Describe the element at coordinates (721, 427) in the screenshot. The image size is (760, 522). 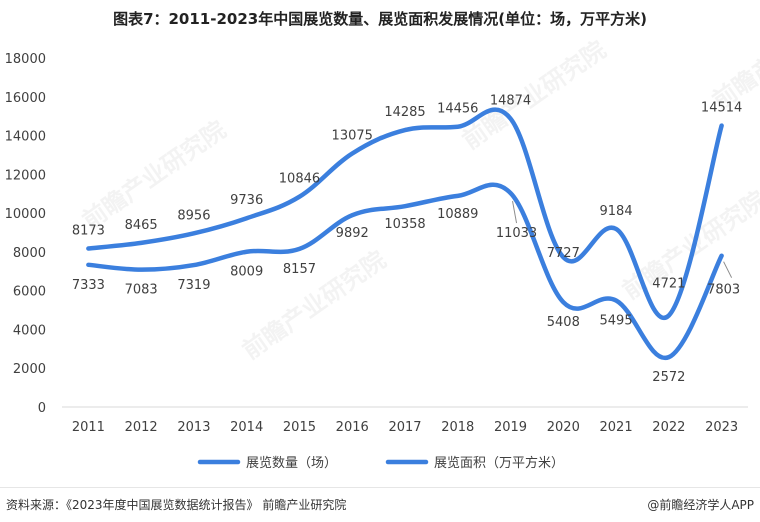
I see `x-tick-label: 2023` at that location.